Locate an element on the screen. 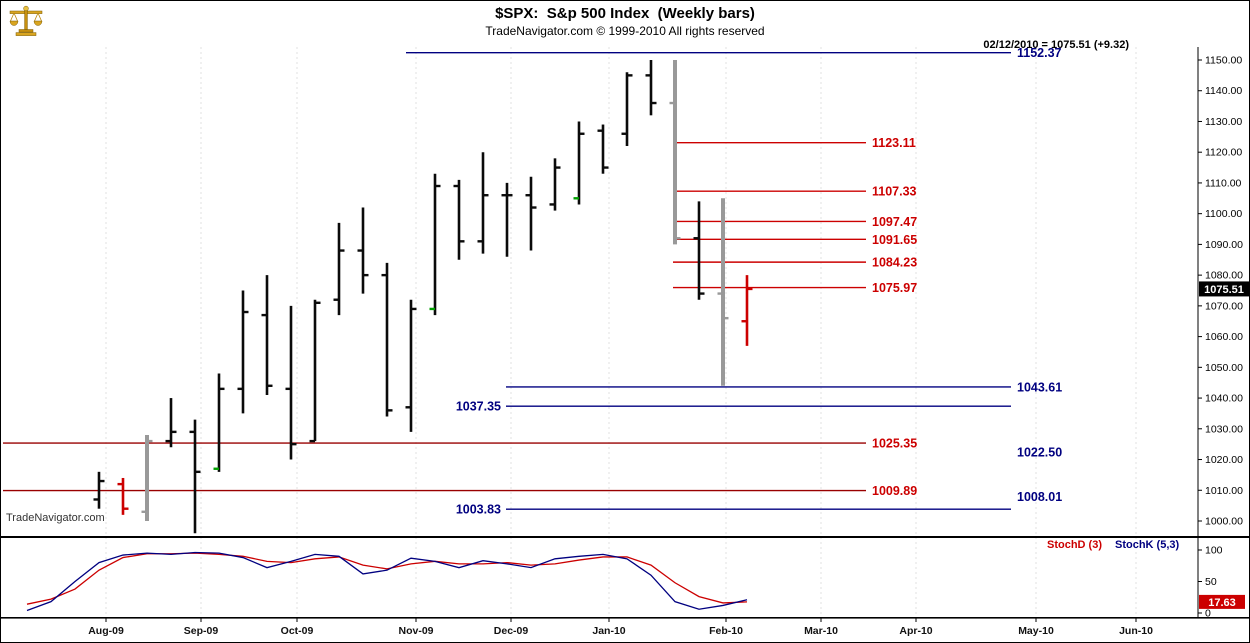 Image resolution: width=1250 pixels, height=643 pixels. y-tick-label: 1080.00 is located at coordinates (1224, 276).